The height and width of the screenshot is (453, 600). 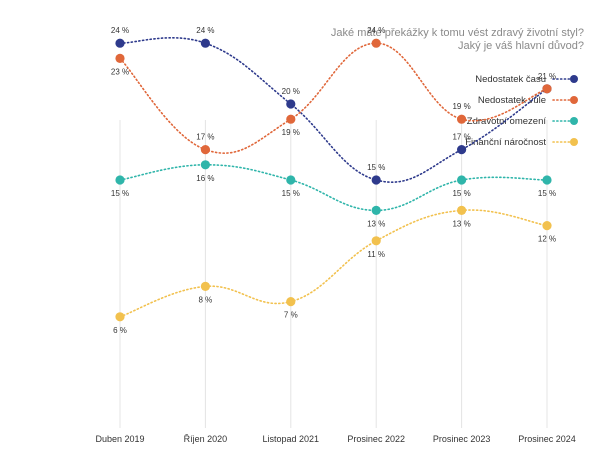 What do you see at coordinates (376, 254) in the screenshot?
I see `data-label: 11 %` at bounding box center [376, 254].